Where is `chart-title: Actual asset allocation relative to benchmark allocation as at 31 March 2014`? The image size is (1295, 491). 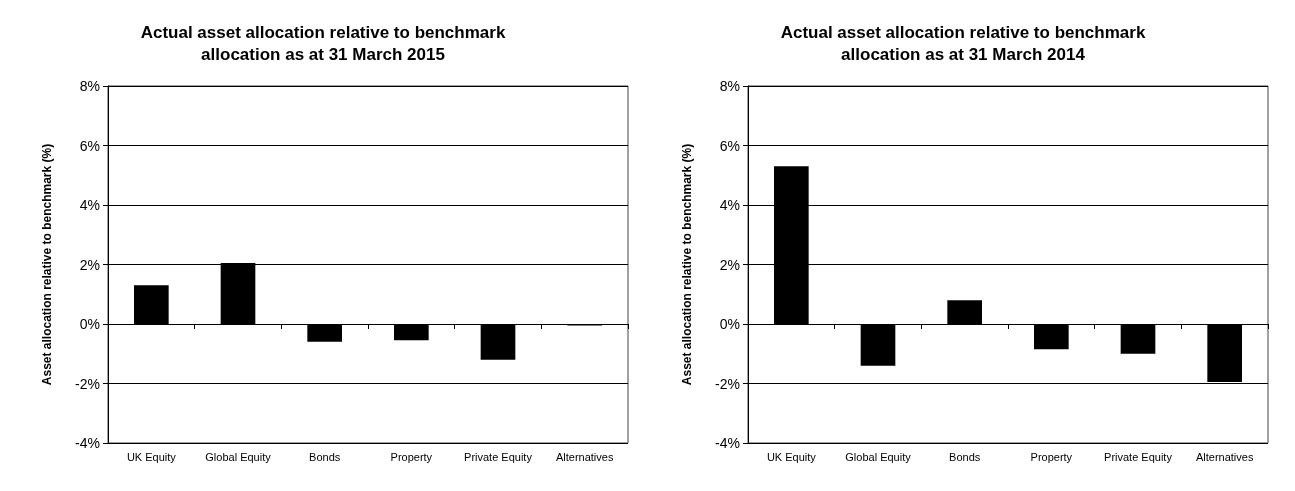 chart-title: Actual asset allocation relative to benchmark allocation as at 31 March 2014 is located at coordinates (963, 43).